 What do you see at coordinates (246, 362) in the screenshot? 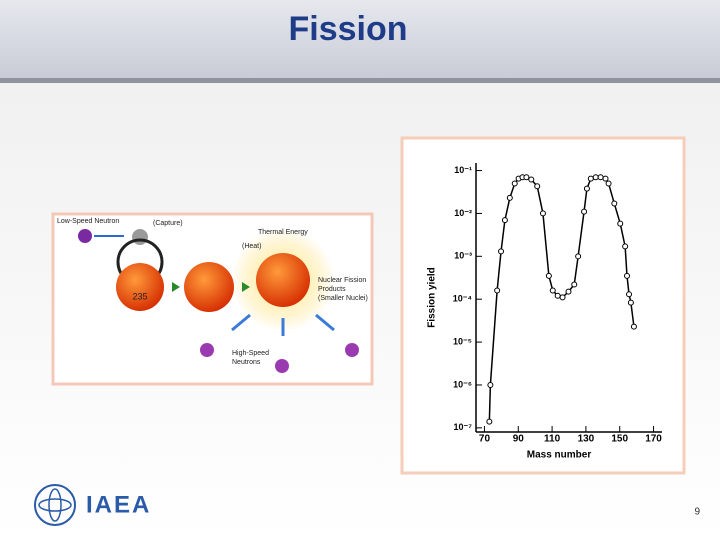
I see `diagram-label: Neutrons` at bounding box center [246, 362].